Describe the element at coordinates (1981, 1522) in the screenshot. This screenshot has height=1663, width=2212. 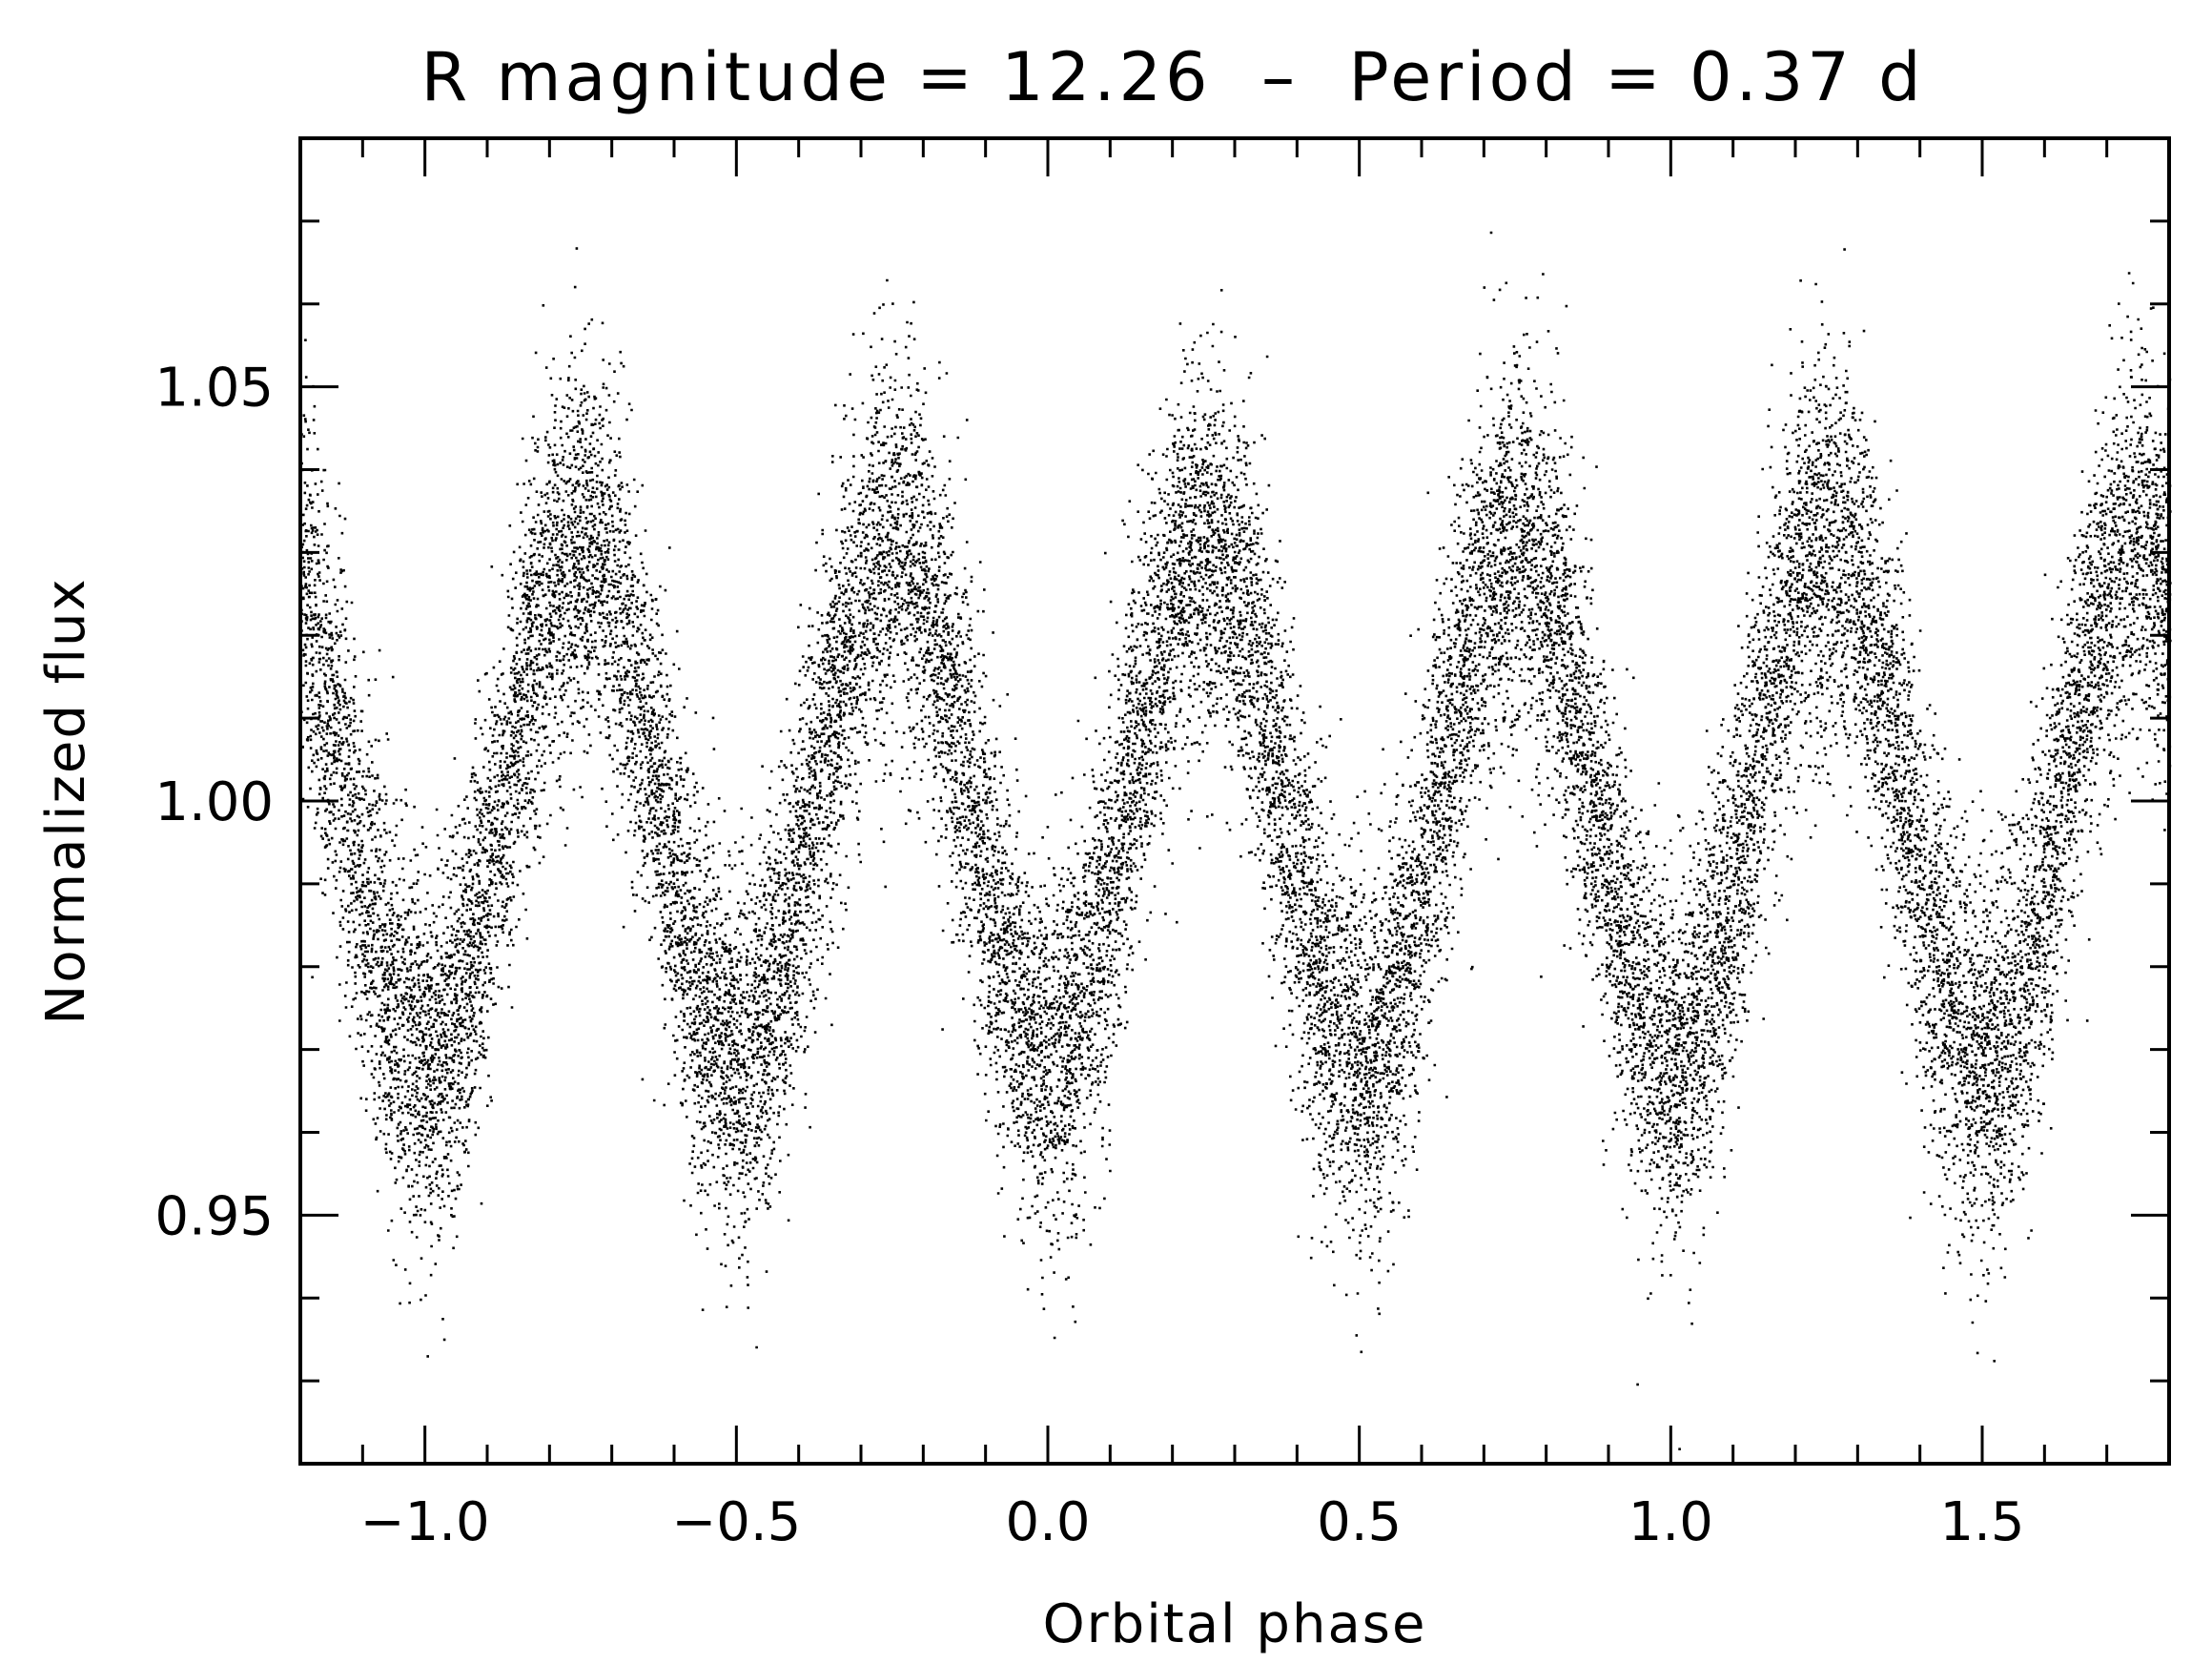
I see `x-tick-label: 1.5` at that location.